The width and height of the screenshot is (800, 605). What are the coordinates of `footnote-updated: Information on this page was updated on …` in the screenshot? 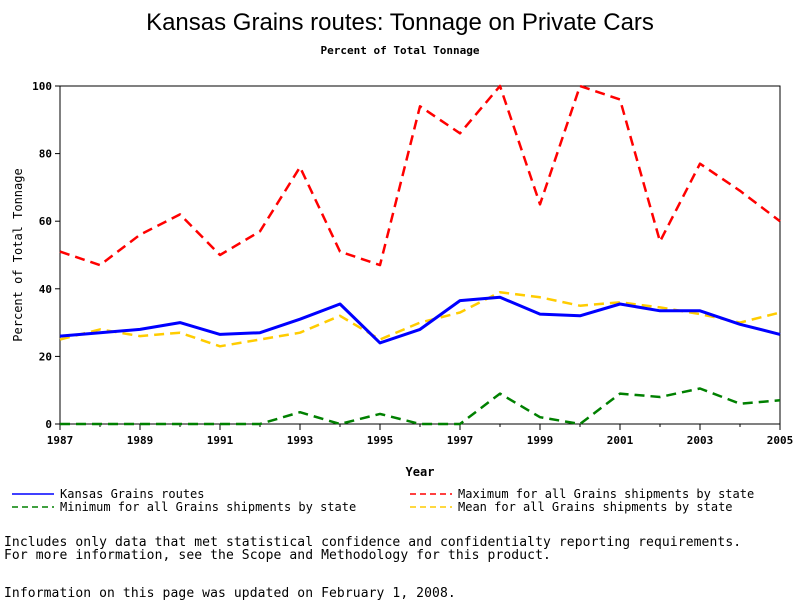 It's located at (230, 593).